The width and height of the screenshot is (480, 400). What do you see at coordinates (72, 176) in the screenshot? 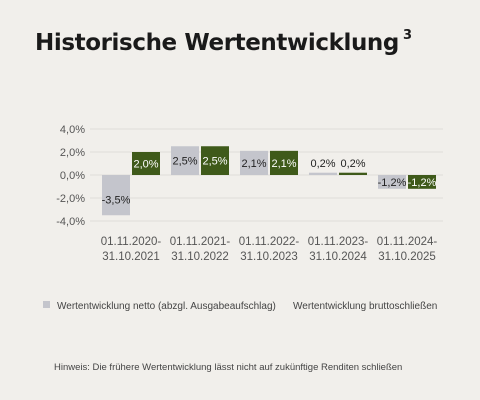
I see `y-tick-label: 0,0%` at bounding box center [72, 176].